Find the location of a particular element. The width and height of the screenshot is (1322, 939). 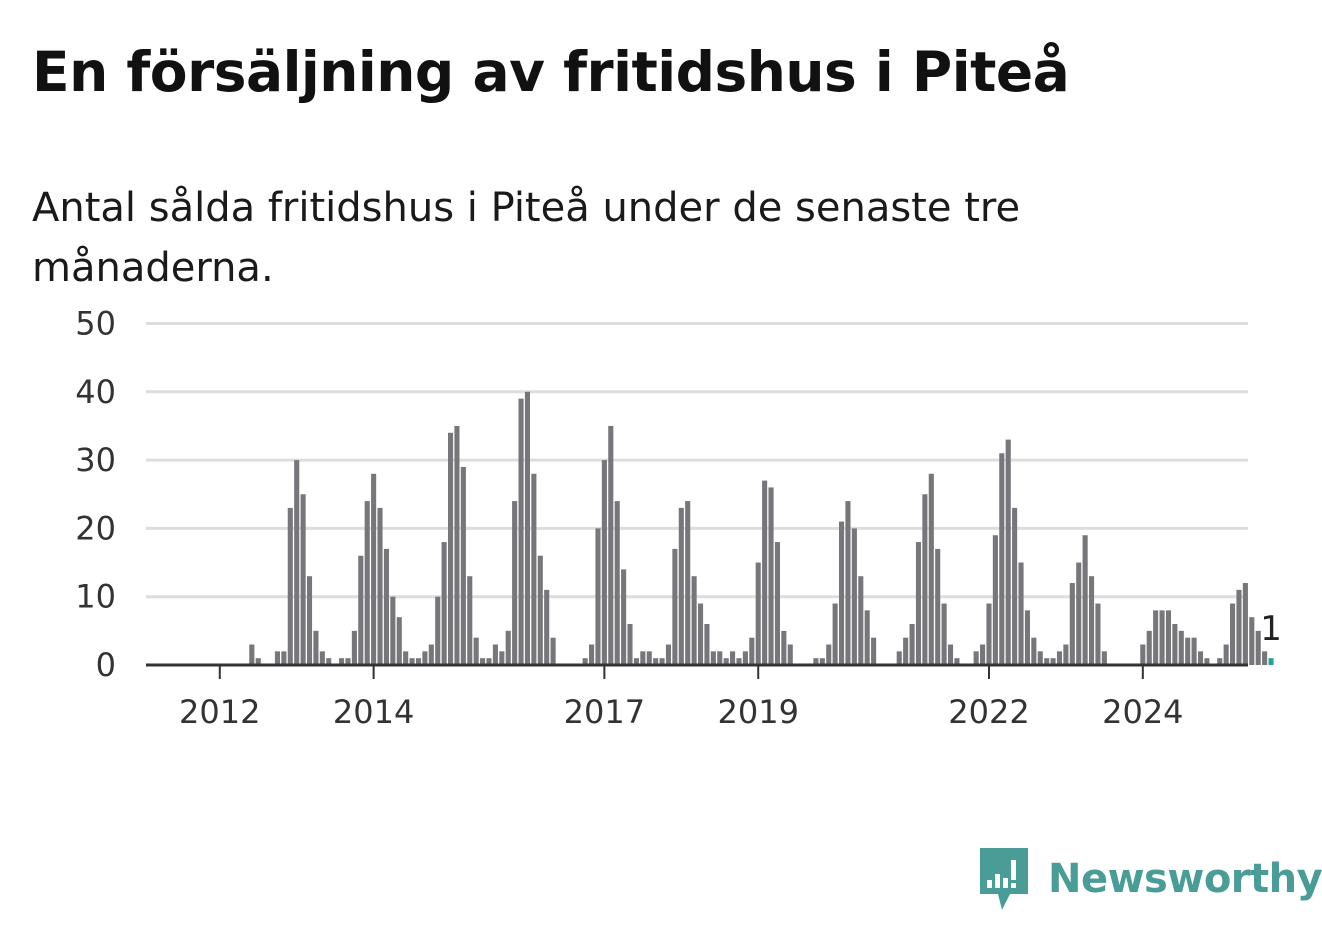

x-tick-label: 2024 is located at coordinates (1142, 712).